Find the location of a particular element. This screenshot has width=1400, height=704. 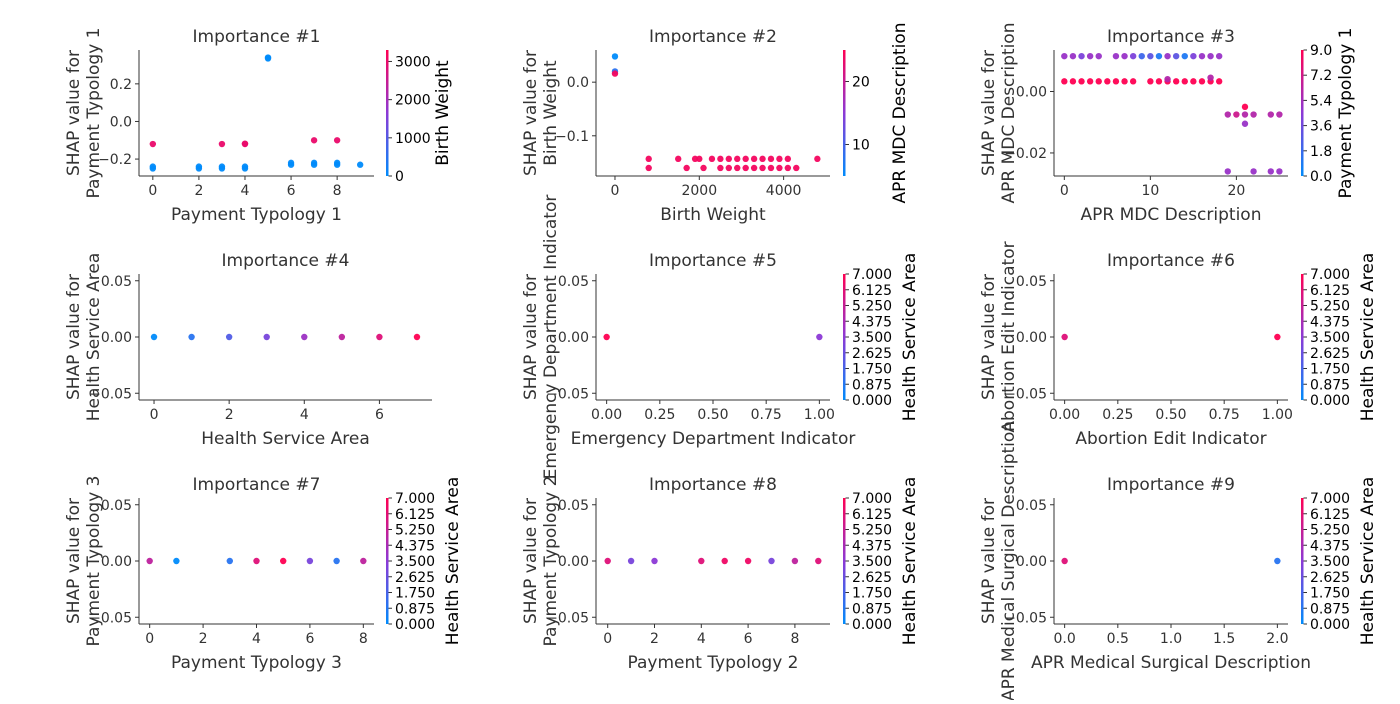

y-tick-label: 0.2 is located at coordinates (121, 85).